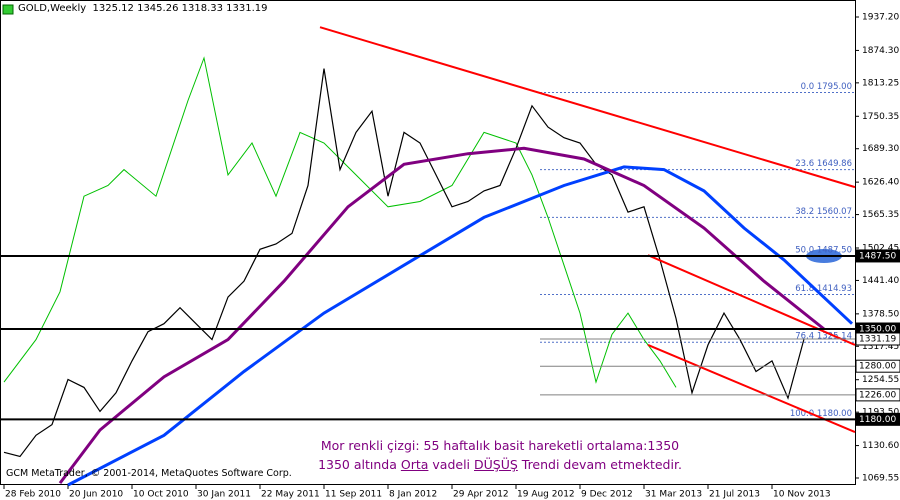 This screenshot has width=900, height=500. I want to click on x-tick-label: 21 Jul 2013, so click(734, 495).